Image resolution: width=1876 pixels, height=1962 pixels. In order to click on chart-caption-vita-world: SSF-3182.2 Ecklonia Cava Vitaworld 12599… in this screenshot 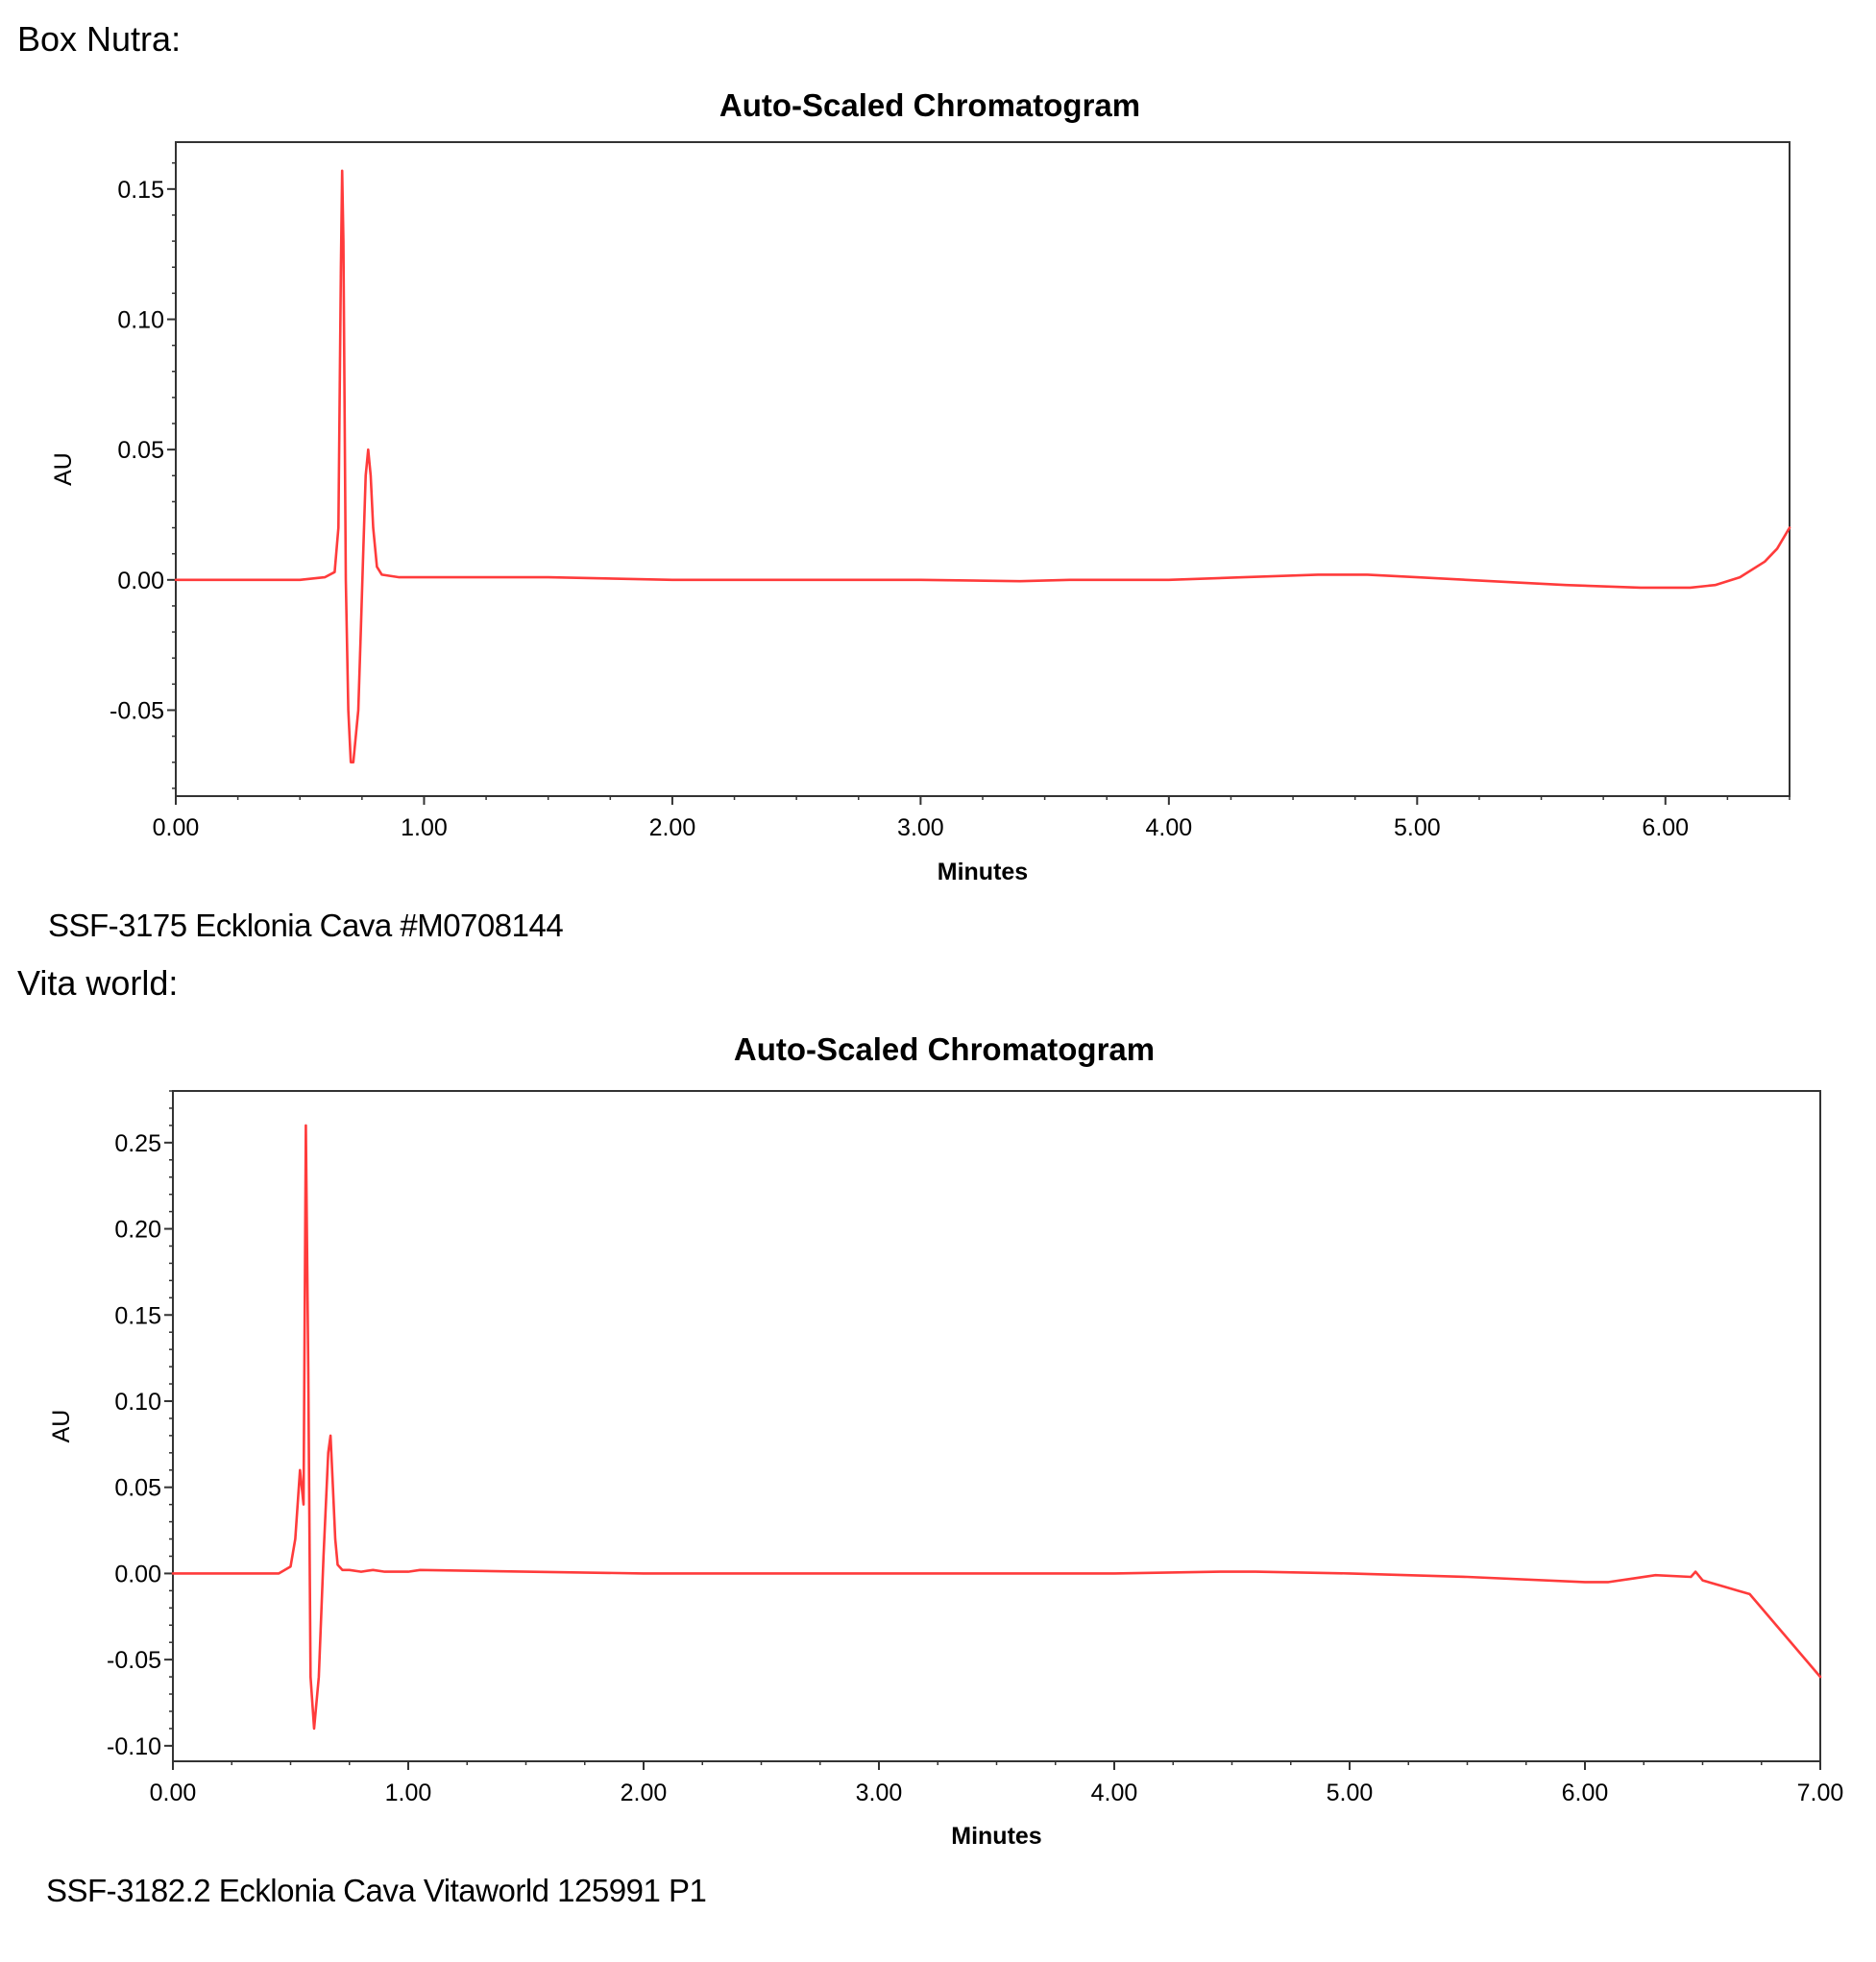, I will do `click(376, 1891)`.